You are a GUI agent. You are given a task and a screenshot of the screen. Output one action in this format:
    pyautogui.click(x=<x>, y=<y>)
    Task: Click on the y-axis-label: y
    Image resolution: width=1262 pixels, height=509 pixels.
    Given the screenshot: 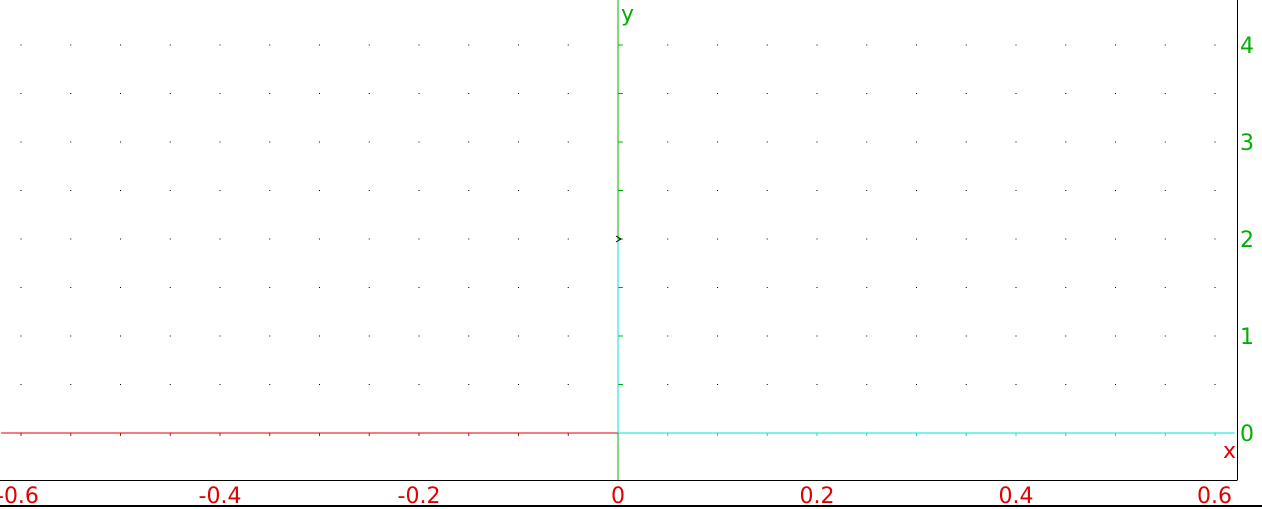 What is the action you would take?
    pyautogui.click(x=627, y=14)
    